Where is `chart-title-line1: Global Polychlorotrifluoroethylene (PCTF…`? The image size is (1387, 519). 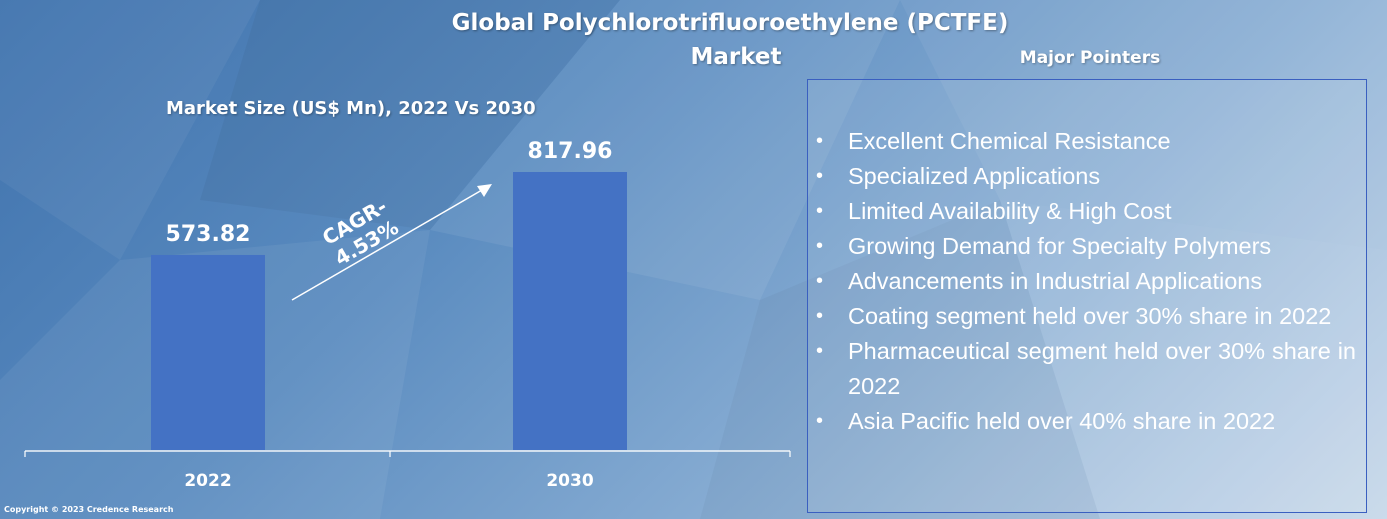 chart-title-line1: Global Polychlorotrifluoroethylene (PCTF… is located at coordinates (730, 23).